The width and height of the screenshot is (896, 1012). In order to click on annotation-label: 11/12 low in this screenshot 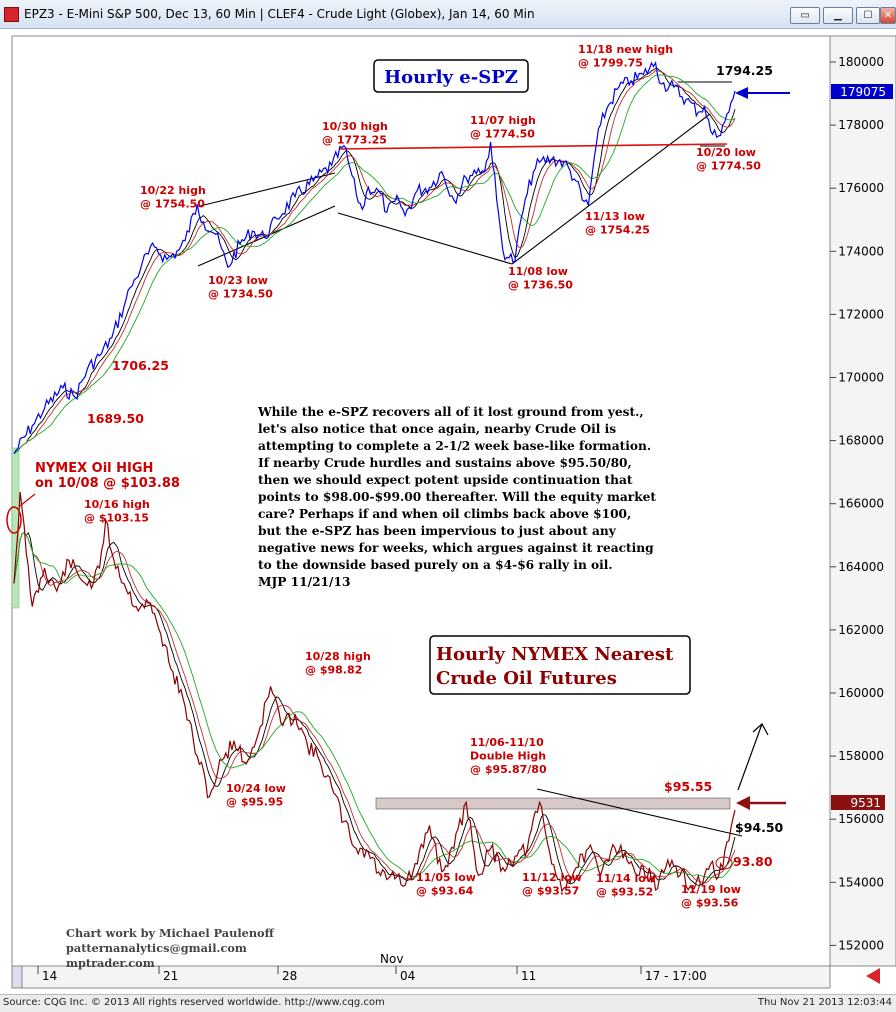, I will do `click(552, 877)`.